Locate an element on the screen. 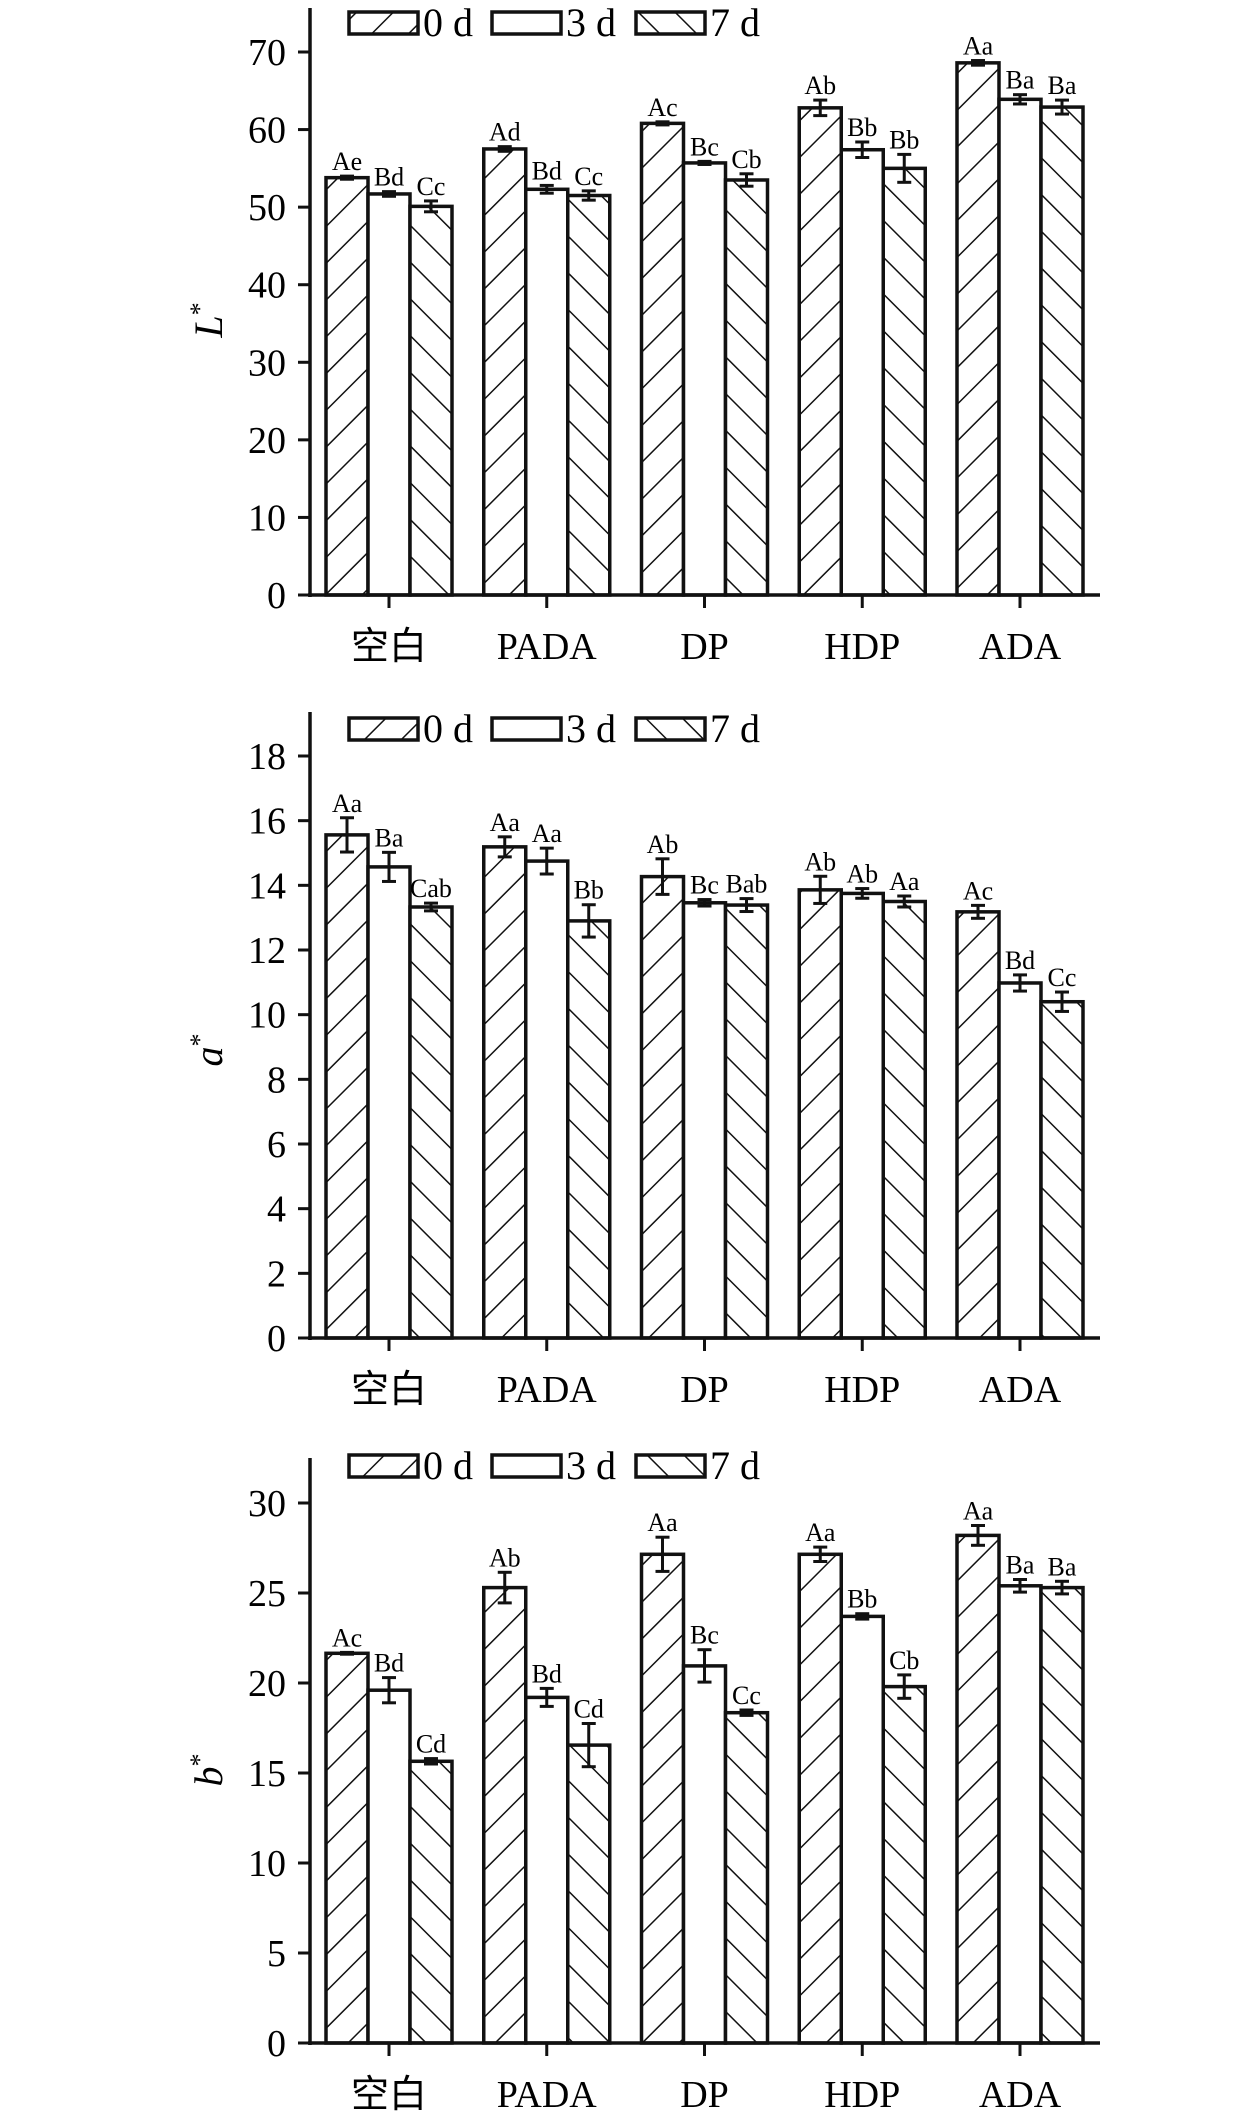  y-tick-label: 12 is located at coordinates (267, 951).